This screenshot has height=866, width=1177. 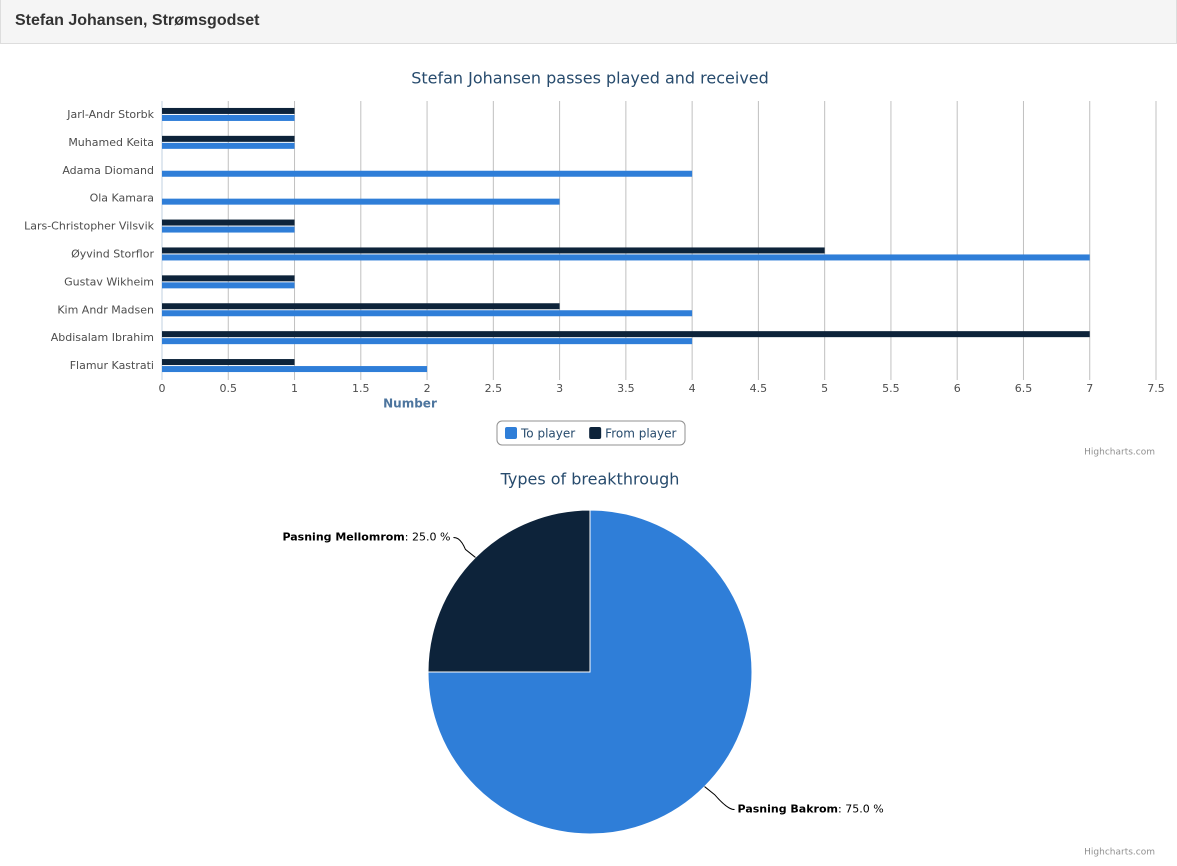 What do you see at coordinates (759, 388) in the screenshot?
I see `x-tick-label: 4.5` at bounding box center [759, 388].